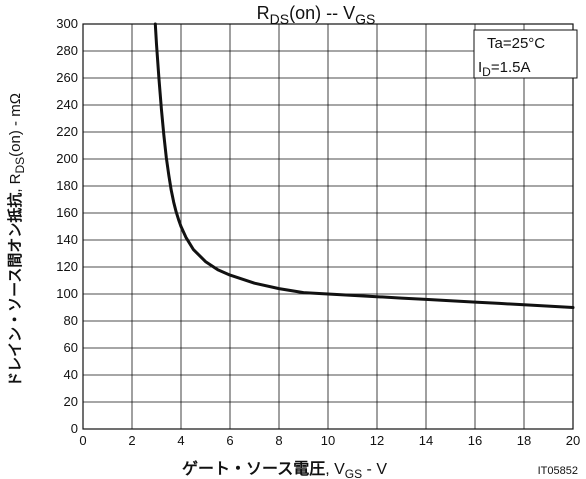 The width and height of the screenshot is (586, 479). What do you see at coordinates (67, 50) in the screenshot?
I see `y-tick-label: 280` at bounding box center [67, 50].